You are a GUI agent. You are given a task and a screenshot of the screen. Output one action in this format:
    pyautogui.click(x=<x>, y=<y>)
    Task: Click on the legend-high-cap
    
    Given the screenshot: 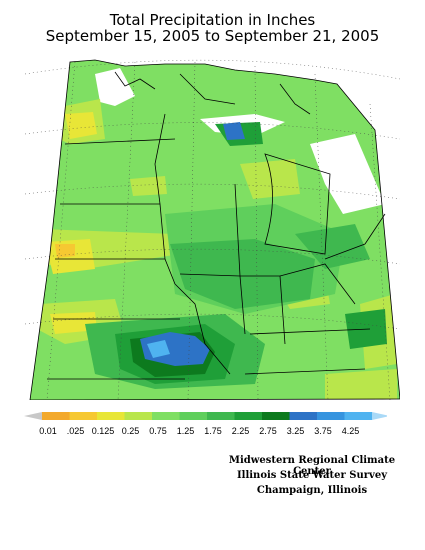 What is the action you would take?
    pyautogui.click(x=379, y=416)
    